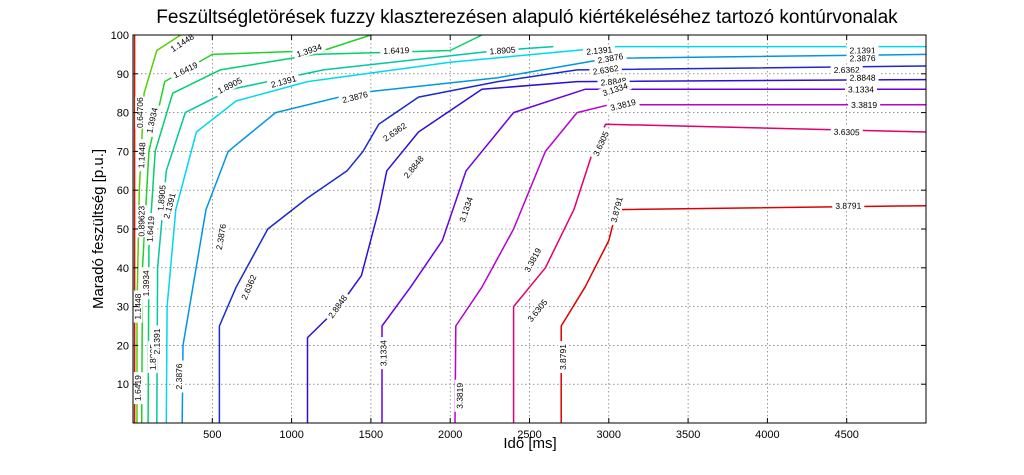 The image size is (1024, 475). What do you see at coordinates (529, 443) in the screenshot?
I see `x-axis-label: Idő [ms]` at bounding box center [529, 443].